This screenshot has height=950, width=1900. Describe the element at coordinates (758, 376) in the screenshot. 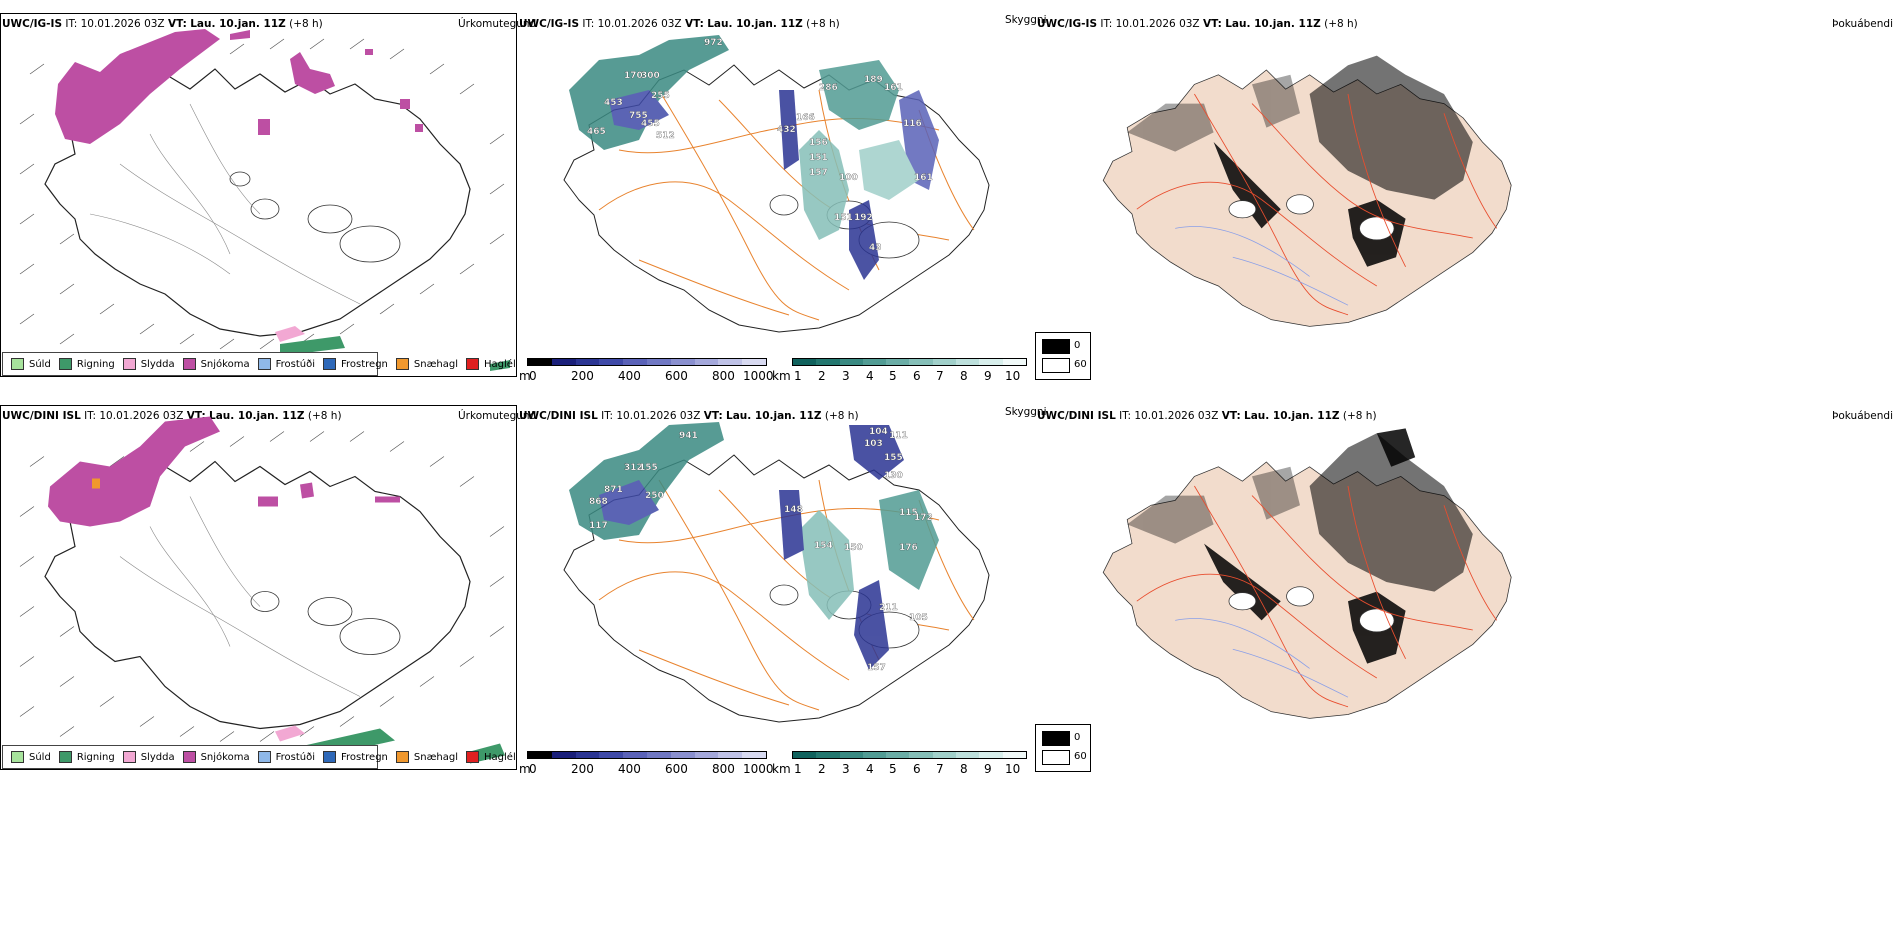

I see `ceiling-tick: 1000` at that location.